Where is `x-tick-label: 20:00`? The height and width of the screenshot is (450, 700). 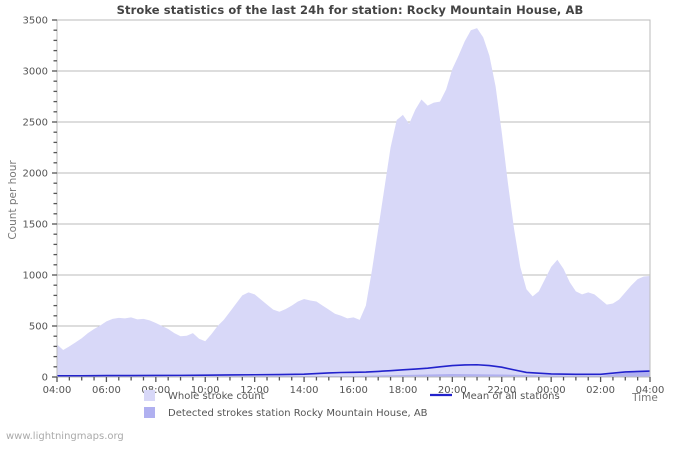 x-tick-label: 20:00 is located at coordinates (452, 390).